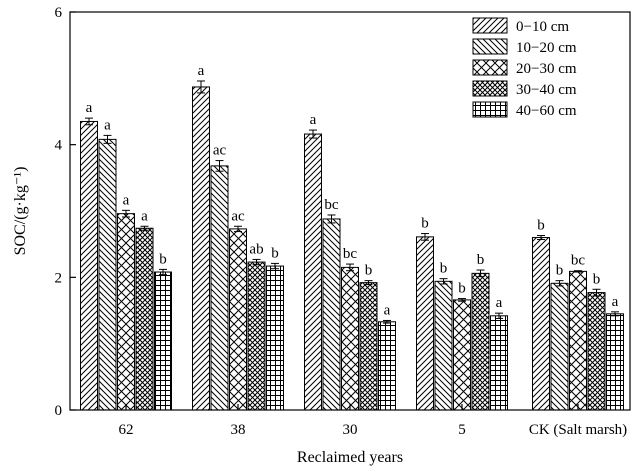  What do you see at coordinates (373, 421) in the screenshot?
I see `x-axis: 62 38 30 5 CK (Salt marsh)` at bounding box center [373, 421].